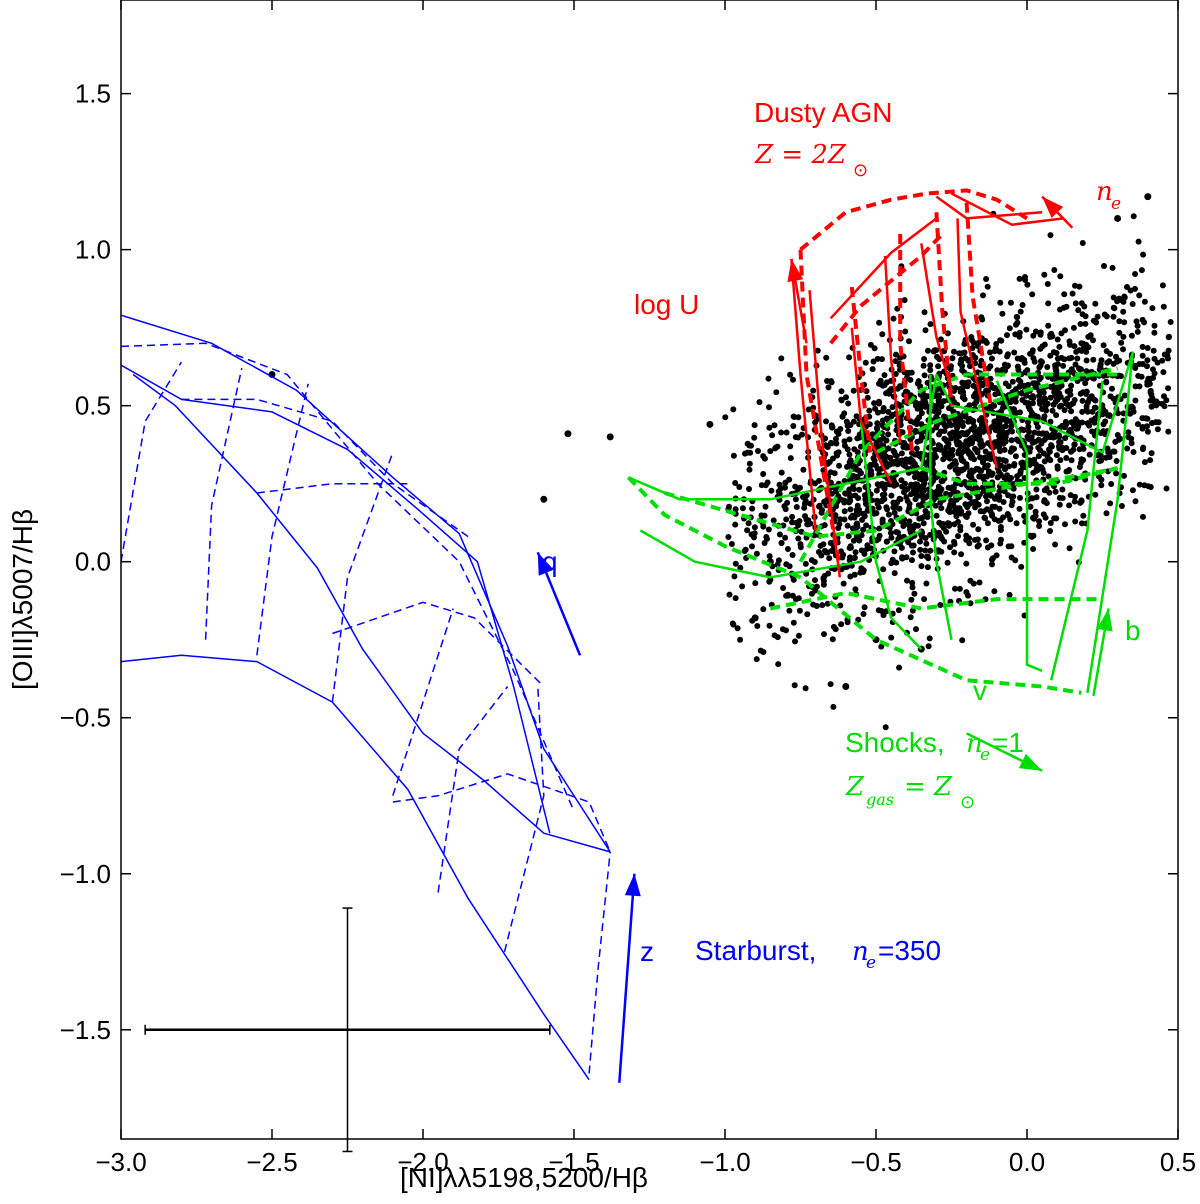  What do you see at coordinates (909, 950) in the screenshot?
I see `starburst-ne-value: =350` at bounding box center [909, 950].